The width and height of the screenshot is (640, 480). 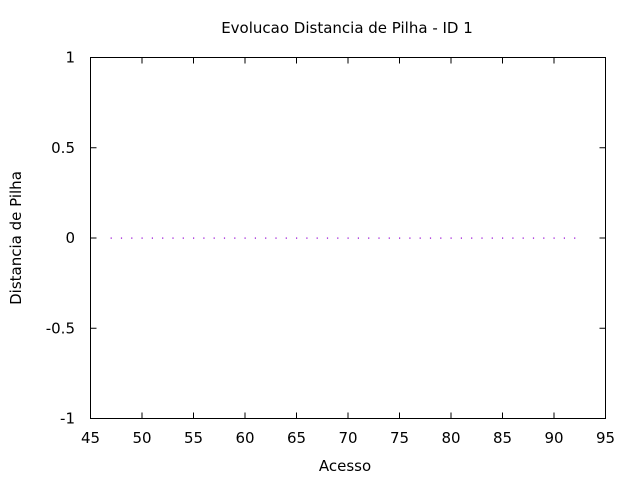 What do you see at coordinates (553, 438) in the screenshot?
I see `x-tick-label: 90` at bounding box center [553, 438].